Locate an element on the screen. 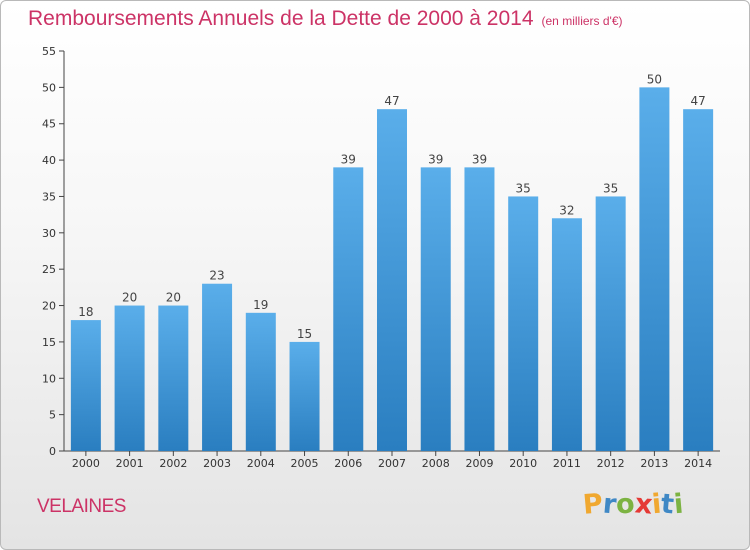  x-tick-label: 2010 is located at coordinates (523, 463).